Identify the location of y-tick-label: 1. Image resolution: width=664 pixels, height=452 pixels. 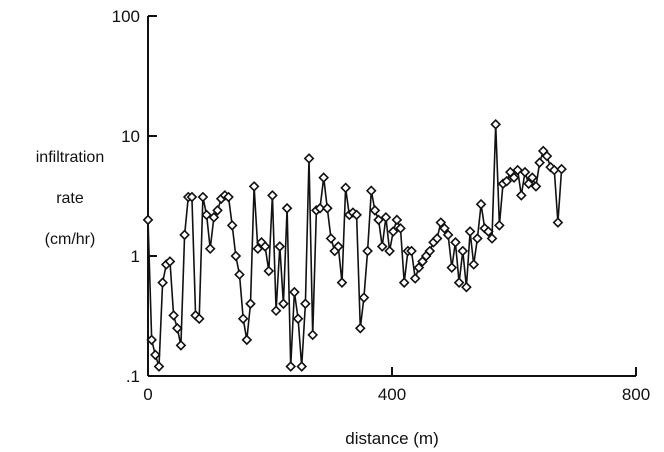
(135, 256).